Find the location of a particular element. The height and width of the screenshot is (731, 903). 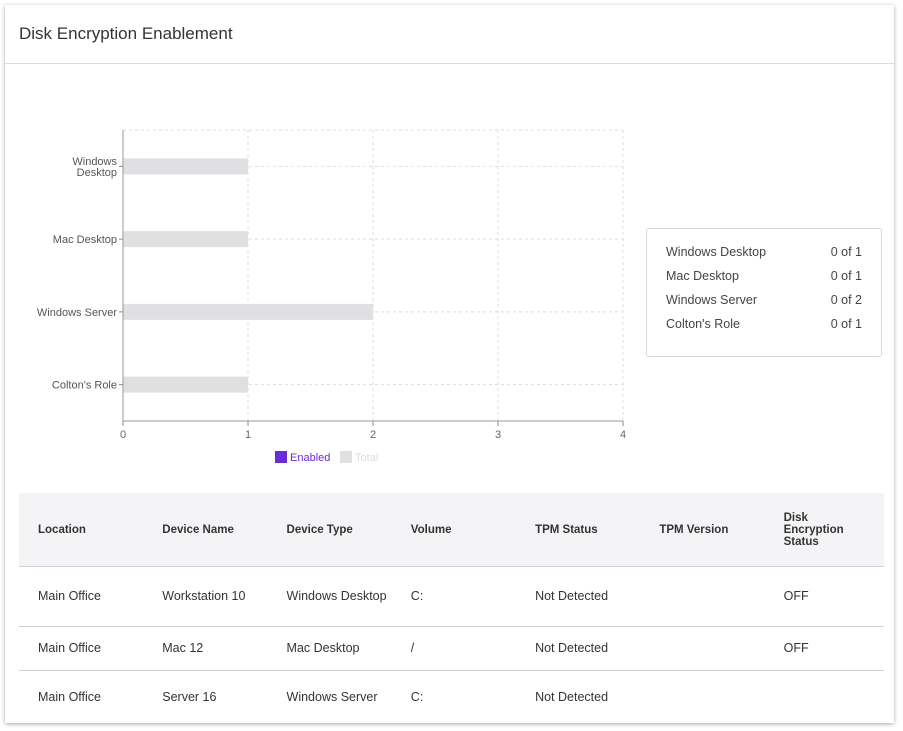

x-tick-label: 4 is located at coordinates (623, 435).